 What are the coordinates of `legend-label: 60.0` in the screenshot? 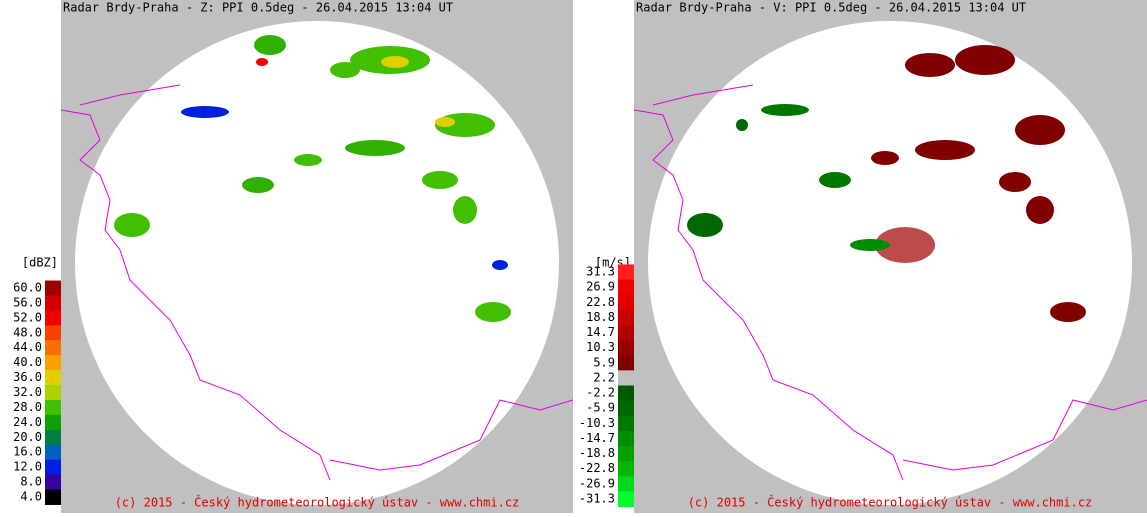 It's located at (27, 288).